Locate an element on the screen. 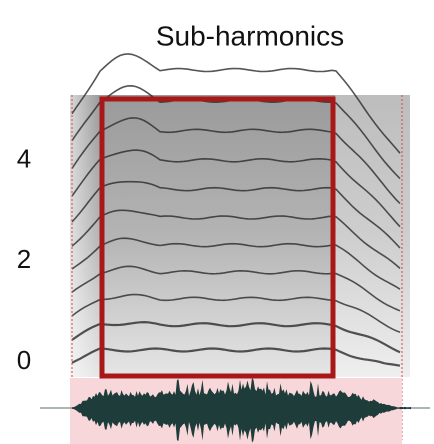 The image size is (434, 444). y-tick-label: 2 is located at coordinates (24, 259).